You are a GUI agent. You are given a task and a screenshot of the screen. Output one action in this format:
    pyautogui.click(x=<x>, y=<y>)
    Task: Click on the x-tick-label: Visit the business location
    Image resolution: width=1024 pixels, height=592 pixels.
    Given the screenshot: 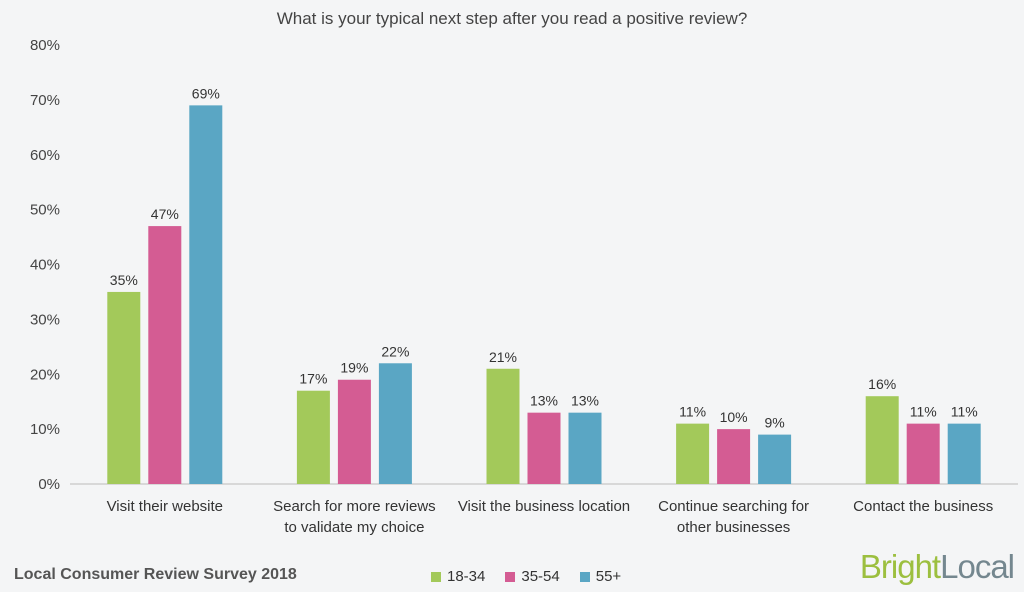 What is the action you would take?
    pyautogui.click(x=544, y=506)
    